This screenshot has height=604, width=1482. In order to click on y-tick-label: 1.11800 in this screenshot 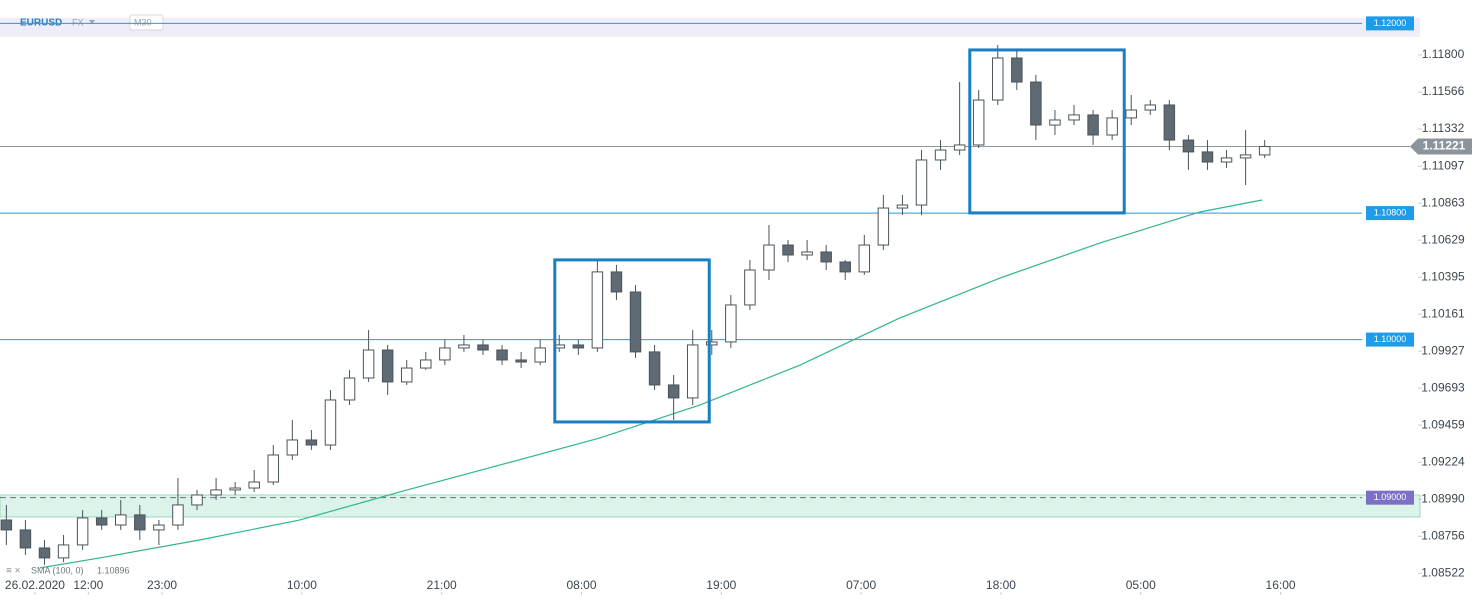, I will do `click(1443, 54)`.